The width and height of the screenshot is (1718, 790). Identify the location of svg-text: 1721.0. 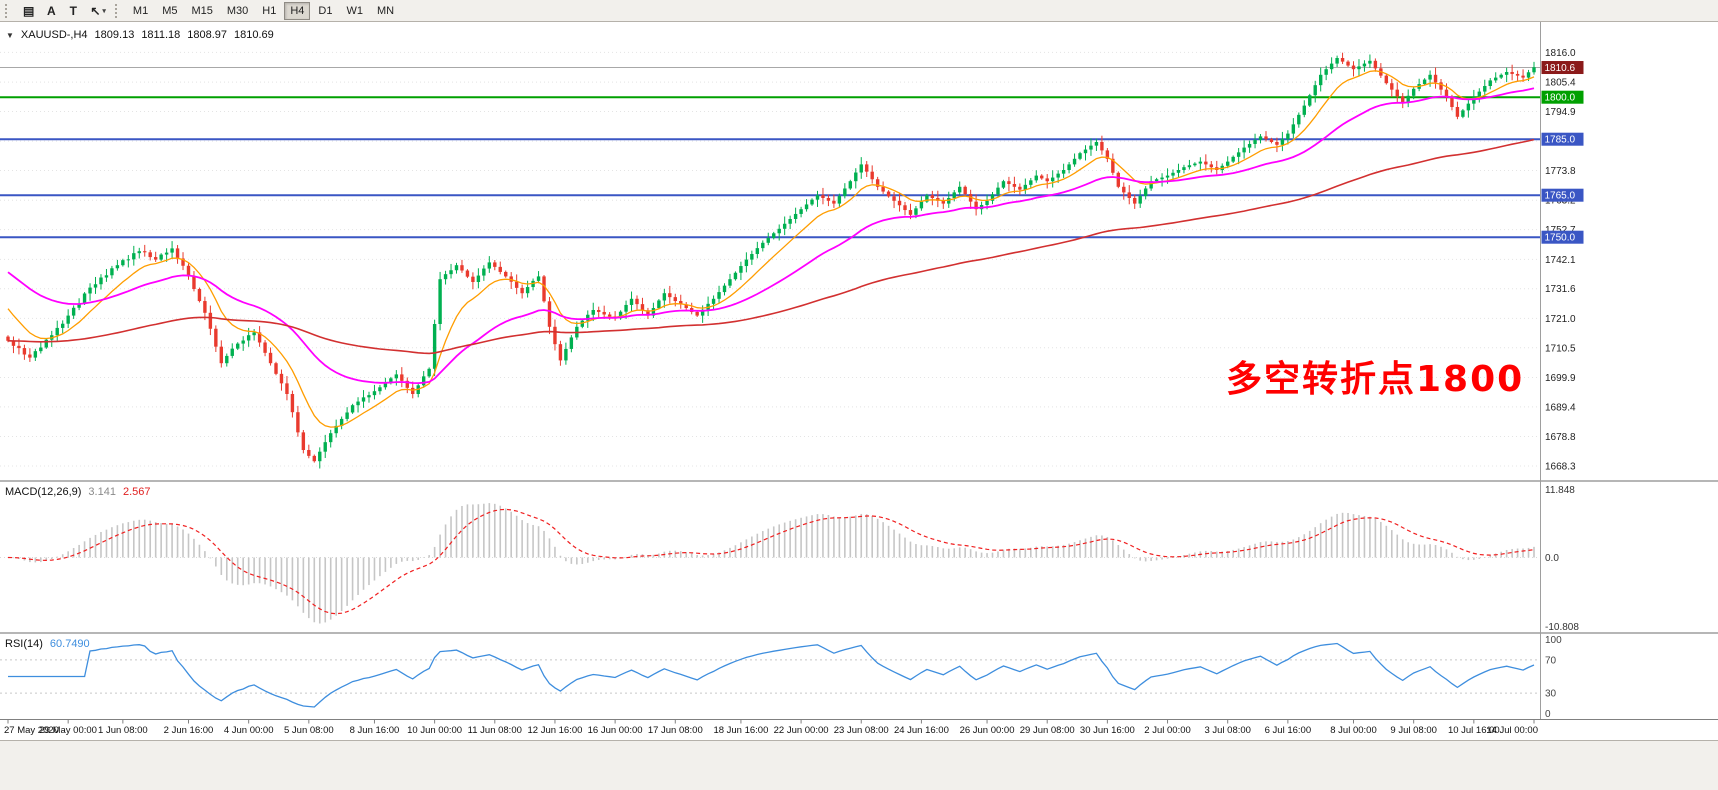
(1560, 319).